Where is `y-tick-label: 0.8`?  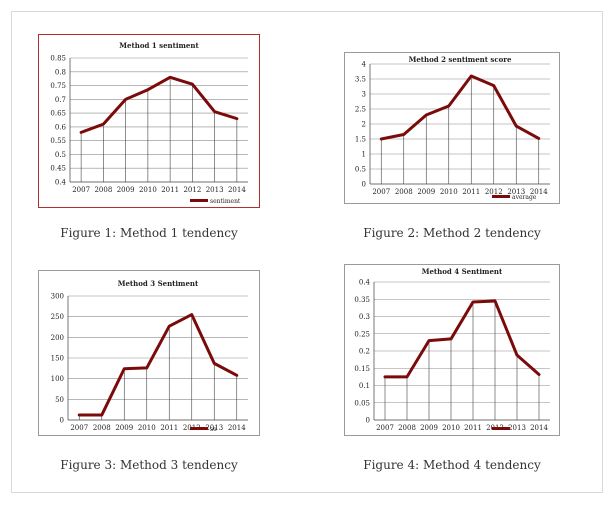
y-tick-label: 0.8 is located at coordinates (60, 72).